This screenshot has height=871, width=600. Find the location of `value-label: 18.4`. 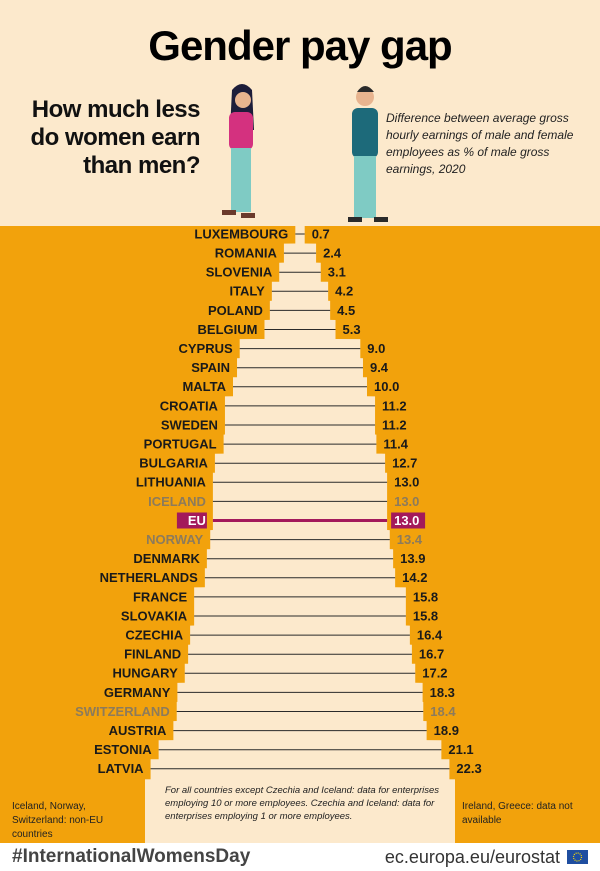

value-label: 18.4 is located at coordinates (443, 711).